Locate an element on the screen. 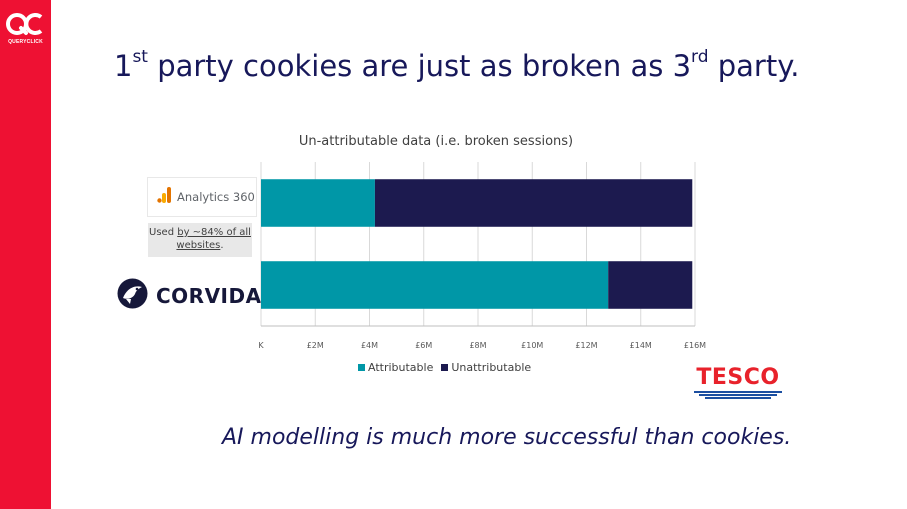 The image size is (907, 509). analytics-usage-note: Used by ~84% of all websites. is located at coordinates (200, 240).